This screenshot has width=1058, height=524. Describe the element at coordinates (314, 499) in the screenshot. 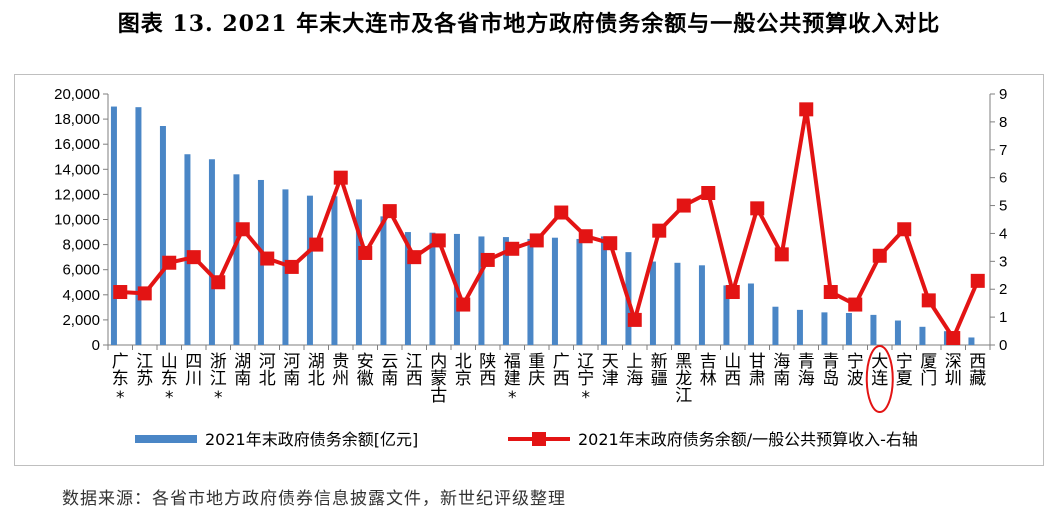

I see `source-note: 数据来源：各省市地方政府债券信息披露文件，新世纪评级整理` at that location.